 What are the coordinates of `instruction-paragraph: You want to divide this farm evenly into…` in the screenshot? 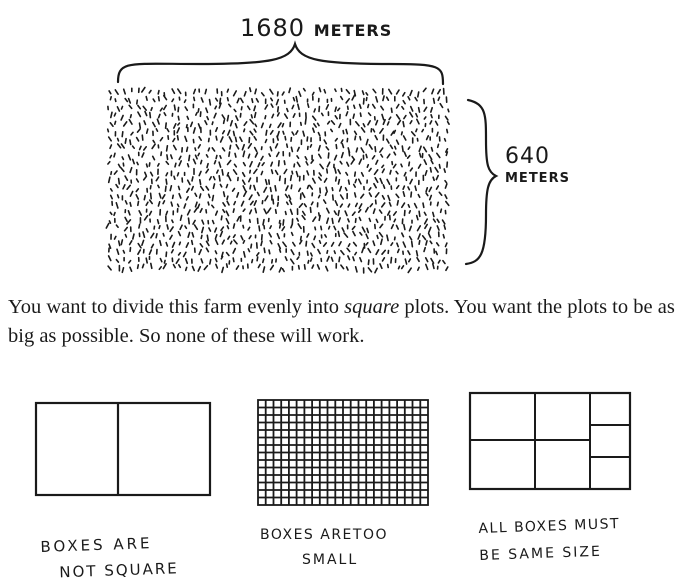 It's located at (348, 322).